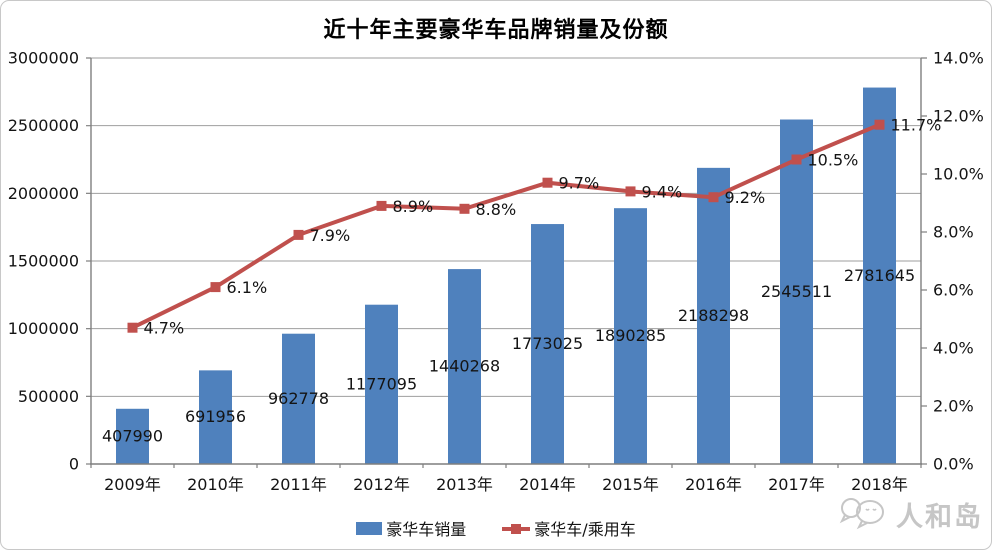 Image resolution: width=992 pixels, height=550 pixels. I want to click on line-value-label: 8.8%, so click(496, 209).